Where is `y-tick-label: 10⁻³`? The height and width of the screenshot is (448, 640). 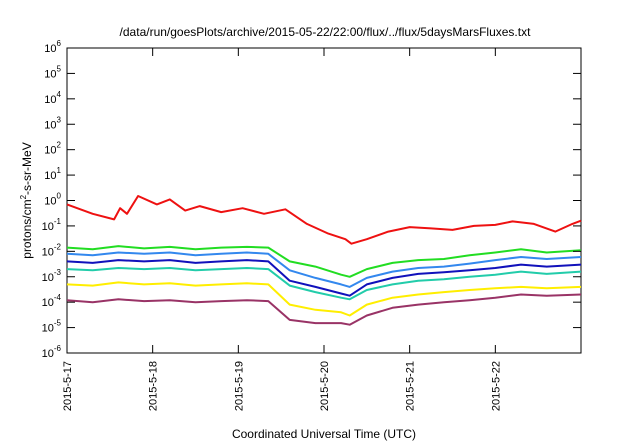
y-tick-label: 10⁻³ is located at coordinates (52, 276).